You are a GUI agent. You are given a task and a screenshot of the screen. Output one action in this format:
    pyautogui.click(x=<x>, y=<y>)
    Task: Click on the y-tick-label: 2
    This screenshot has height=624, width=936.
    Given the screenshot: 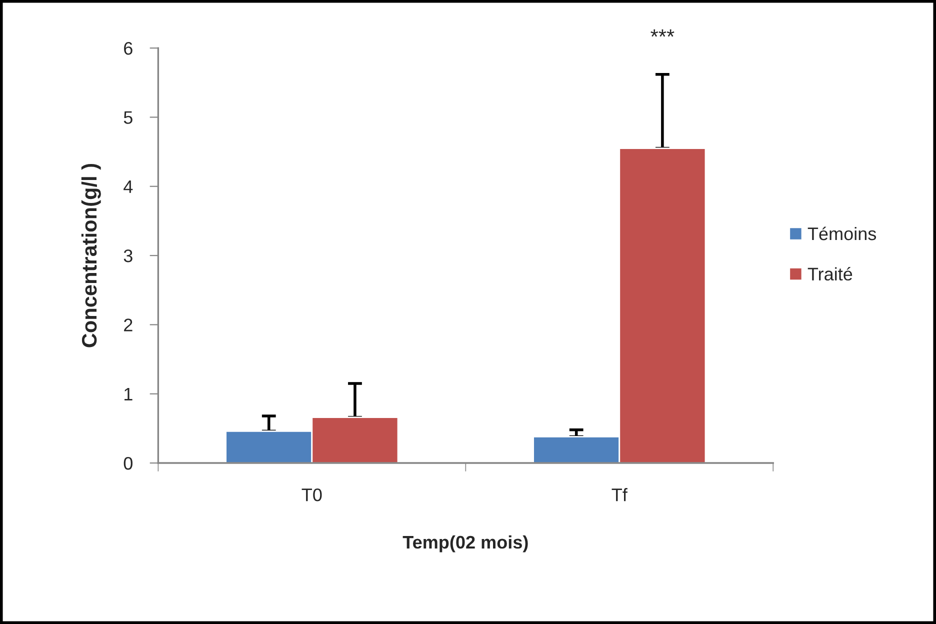 What is the action you would take?
    pyautogui.click(x=128, y=325)
    